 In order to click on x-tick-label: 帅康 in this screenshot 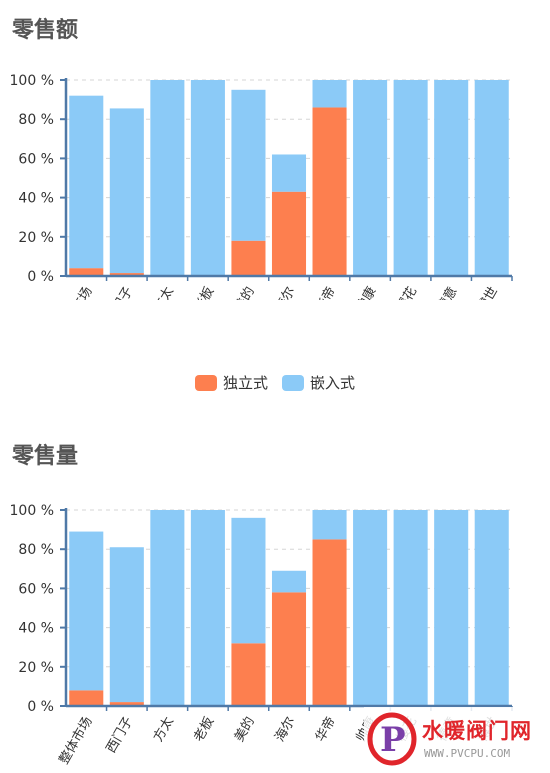, I will do `click(366, 292)`.